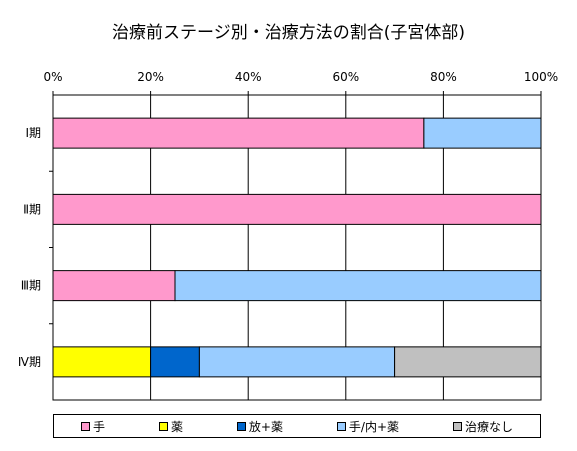 This screenshot has height=451, width=577. I want to click on legend: 手 薬 放+薬 手/内+薬 治療なし, so click(297, 426).